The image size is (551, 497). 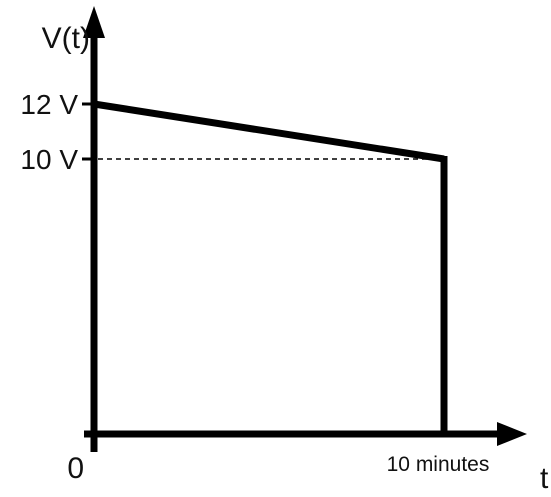 I want to click on x-tick-label-10-minutes: 10 minutes, so click(x=438, y=464).